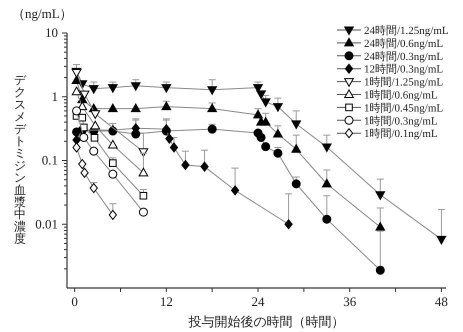  I want to click on x-tick-label: 12, so click(166, 301).